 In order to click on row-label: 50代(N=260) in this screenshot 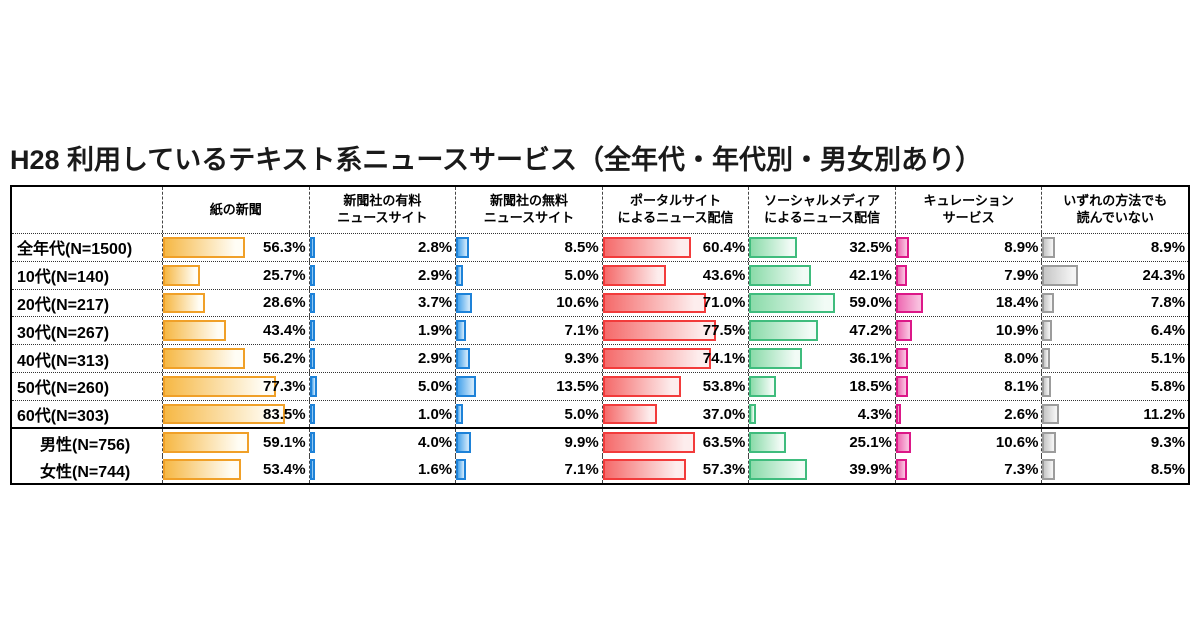, I will do `click(63, 389)`.